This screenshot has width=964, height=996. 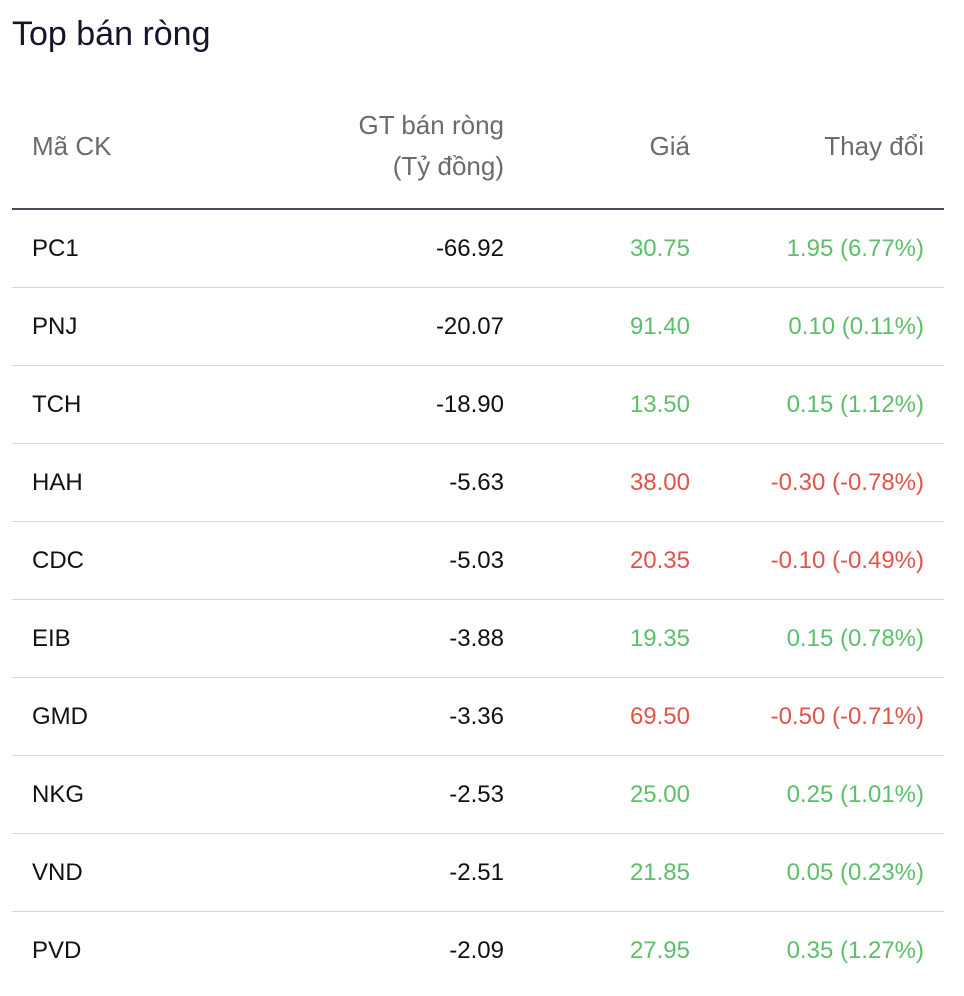 I want to click on price: 69.50, so click(x=659, y=716).